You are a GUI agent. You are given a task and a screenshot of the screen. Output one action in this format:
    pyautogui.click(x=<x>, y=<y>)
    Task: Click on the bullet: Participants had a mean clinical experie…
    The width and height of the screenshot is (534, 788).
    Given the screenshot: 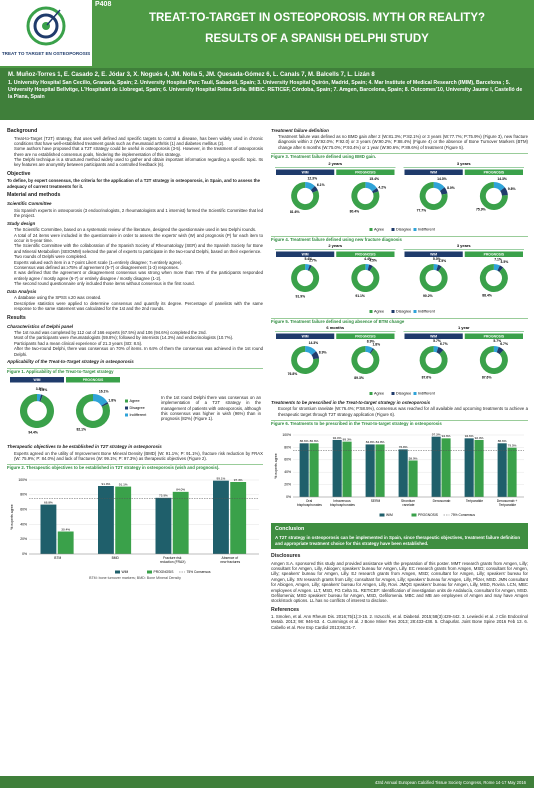 What is the action you would take?
    pyautogui.click(x=138, y=343)
    